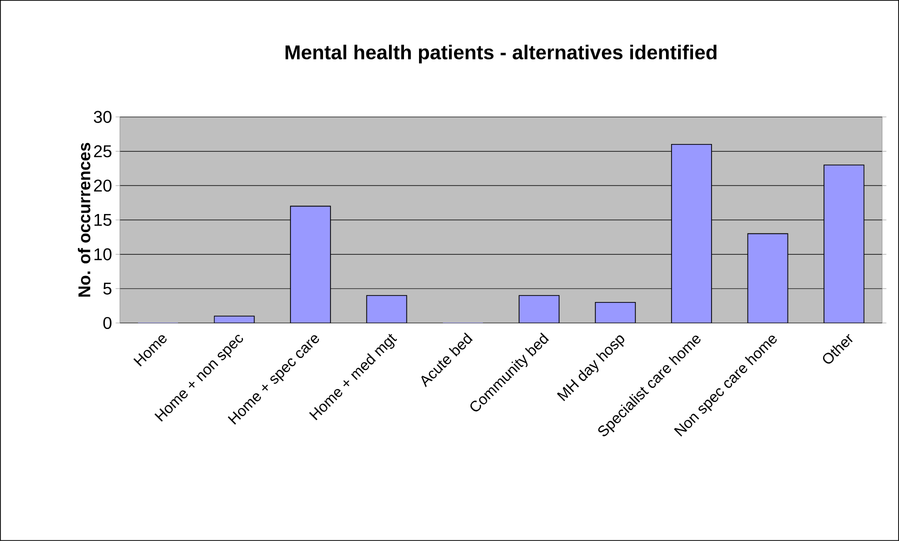  Describe the element at coordinates (84, 219) in the screenshot. I see `y-axis-title: No. of occurrences` at that location.